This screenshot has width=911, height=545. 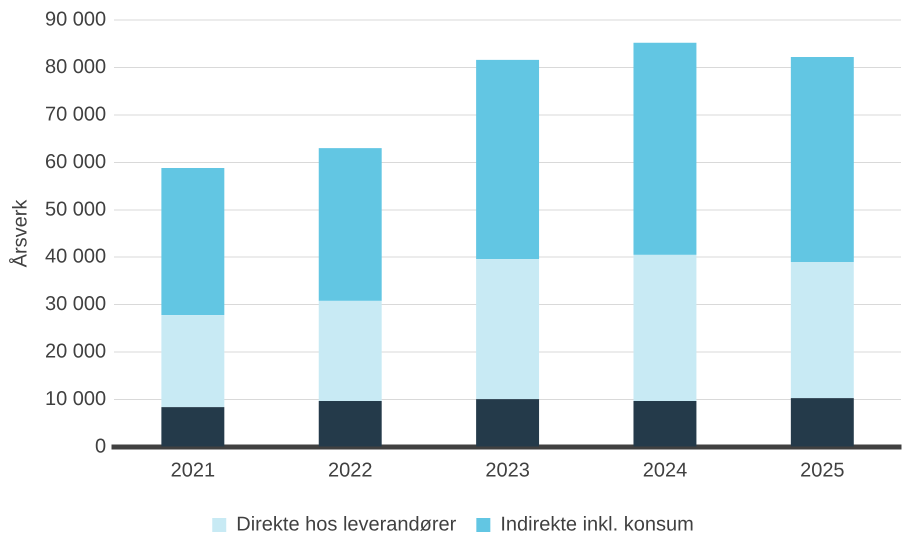 What do you see at coordinates (75, 161) in the screenshot?
I see `y-tick-label: 60 000` at bounding box center [75, 161].